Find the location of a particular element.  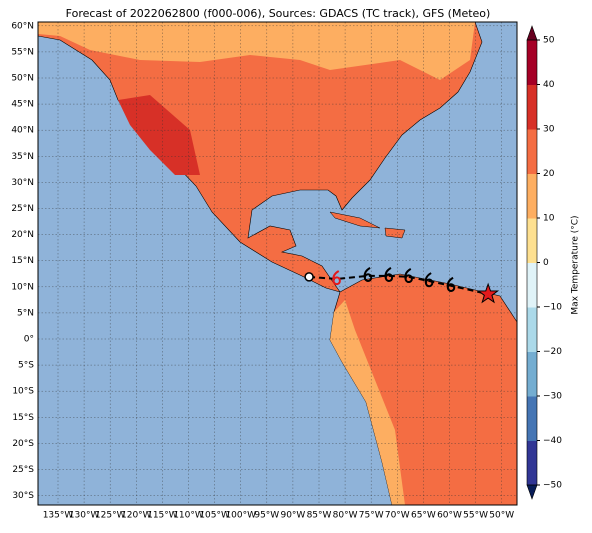

lon-label: 70°W is located at coordinates (397, 516).